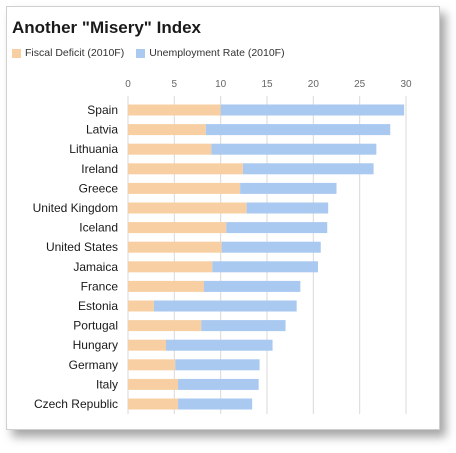 Image resolution: width=456 pixels, height=453 pixels. Describe the element at coordinates (287, 208) in the screenshot. I see `bar-united-kingdom-unemployment-rate` at that location.